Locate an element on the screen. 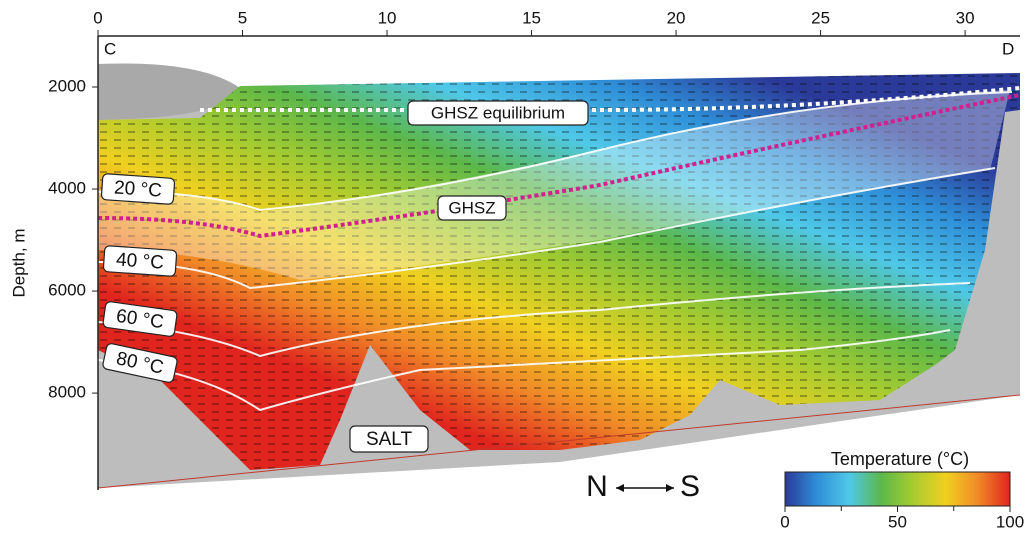 The image size is (1029, 539). direction-label: S is located at coordinates (690, 486).